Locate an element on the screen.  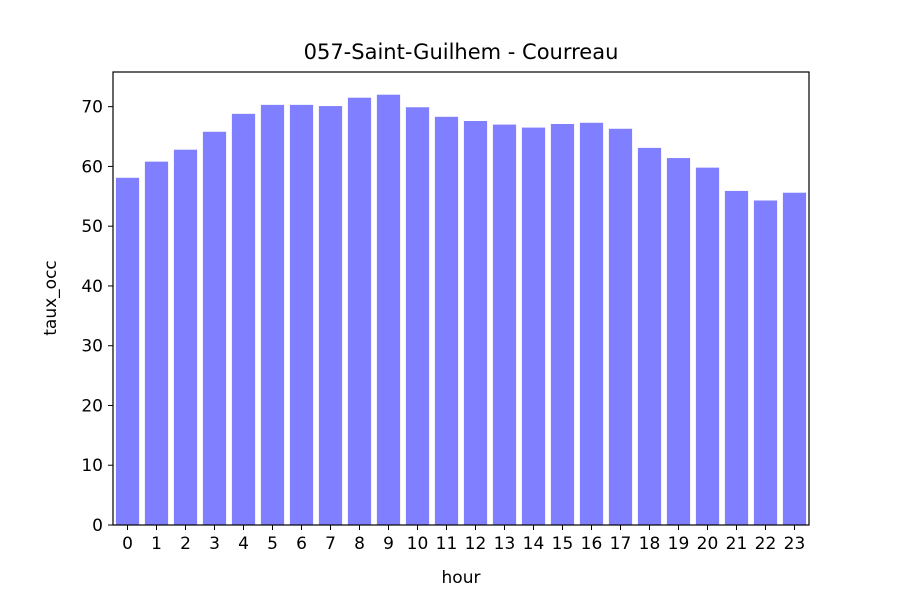
y-tick-label: 40 is located at coordinates (92, 287).